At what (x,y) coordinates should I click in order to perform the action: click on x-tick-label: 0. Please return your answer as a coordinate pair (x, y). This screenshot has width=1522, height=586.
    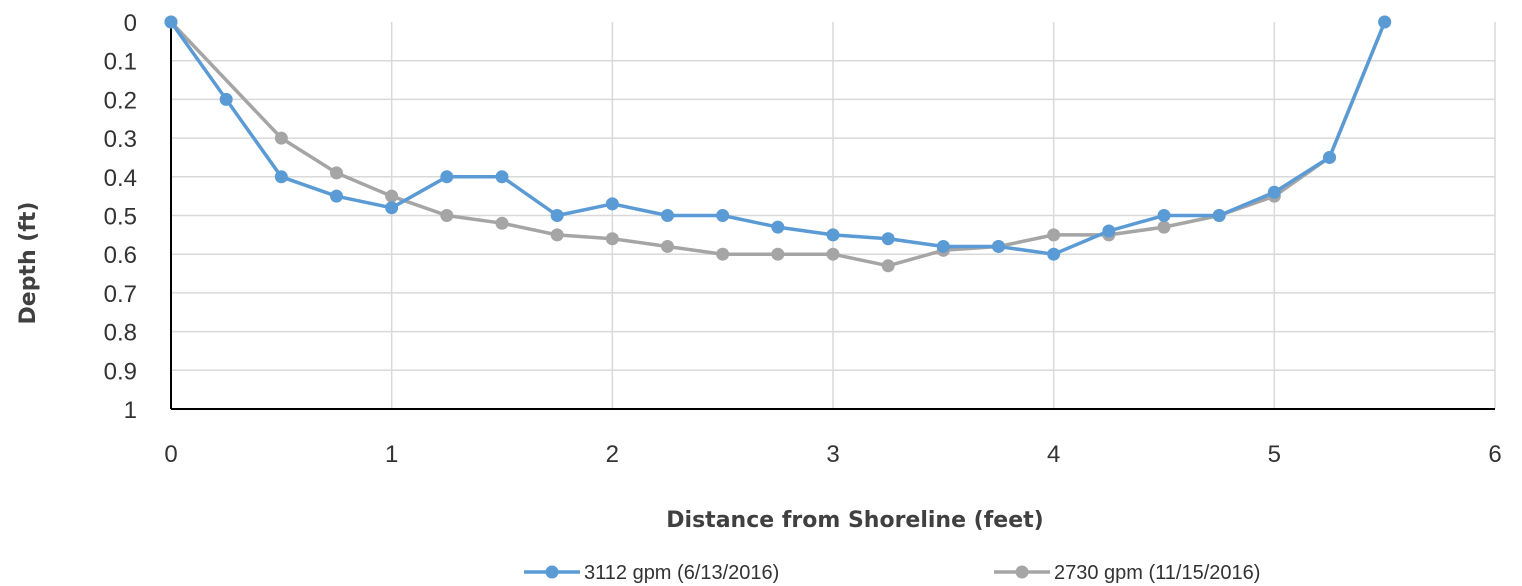
    Looking at the image, I should click on (170, 454).